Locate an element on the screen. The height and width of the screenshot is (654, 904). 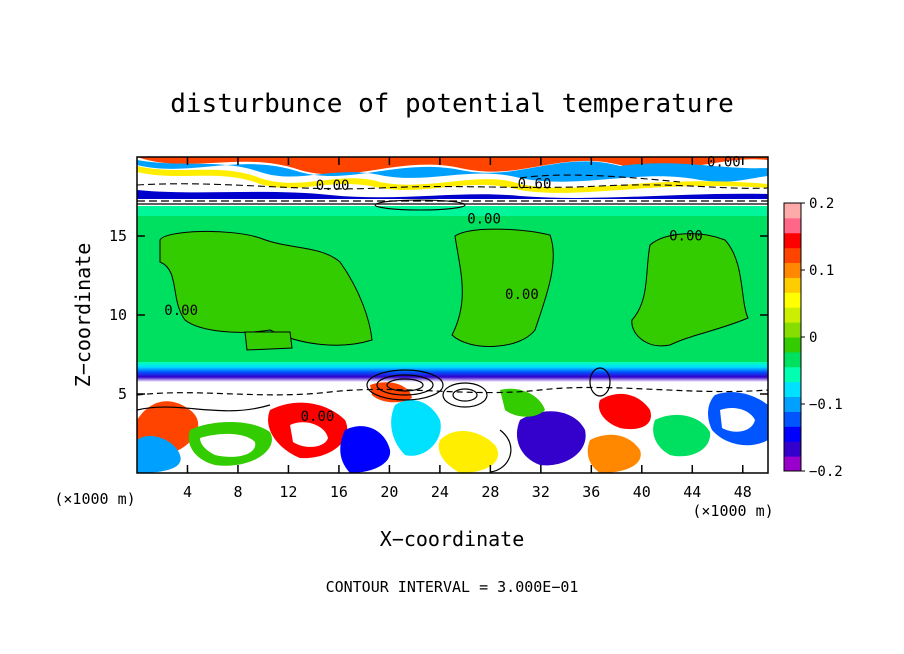
x-tick-label: 20 is located at coordinates (389, 492).